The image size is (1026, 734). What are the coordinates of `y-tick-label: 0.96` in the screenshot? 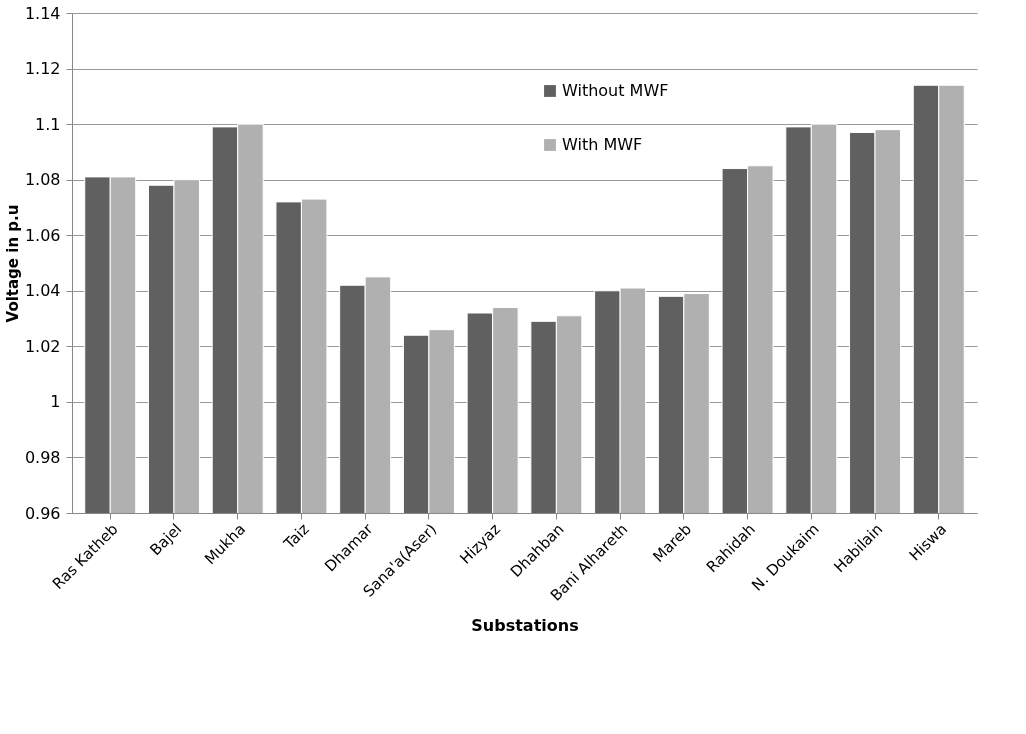 It's located at (42, 513).